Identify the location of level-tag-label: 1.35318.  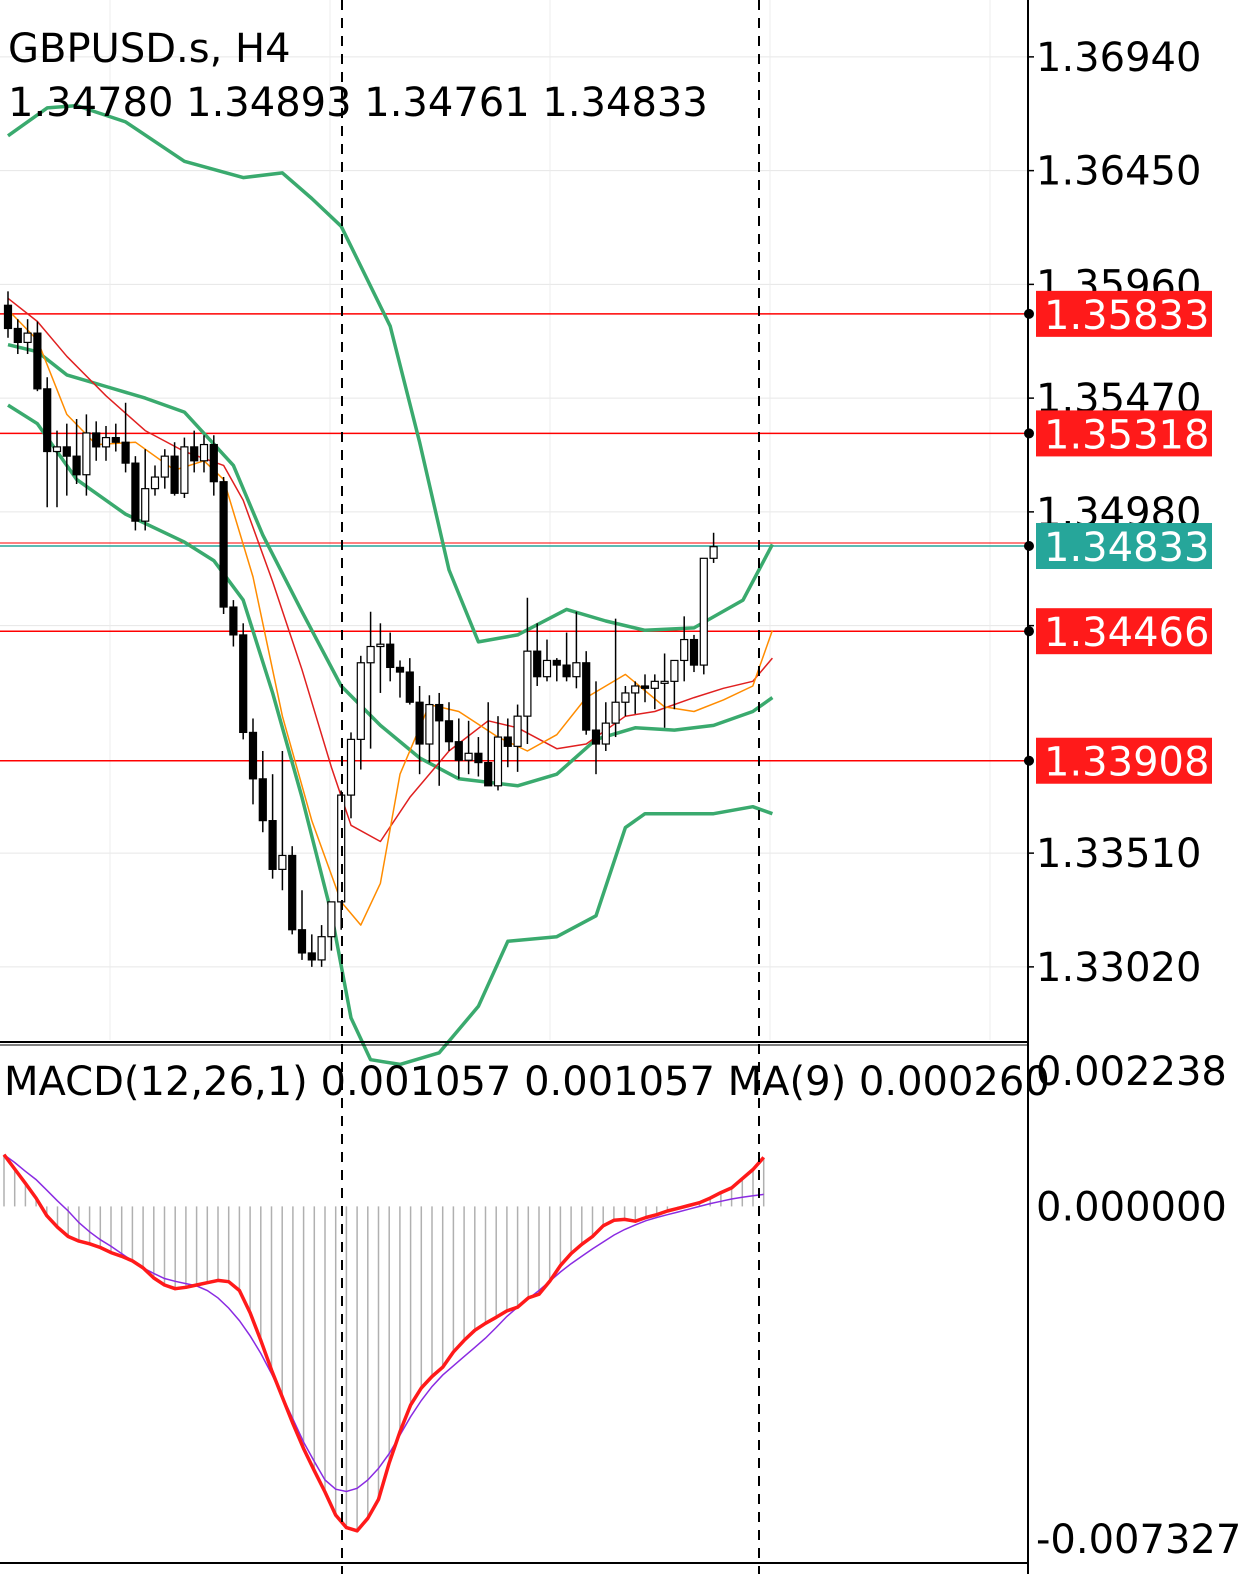
(1126, 435).